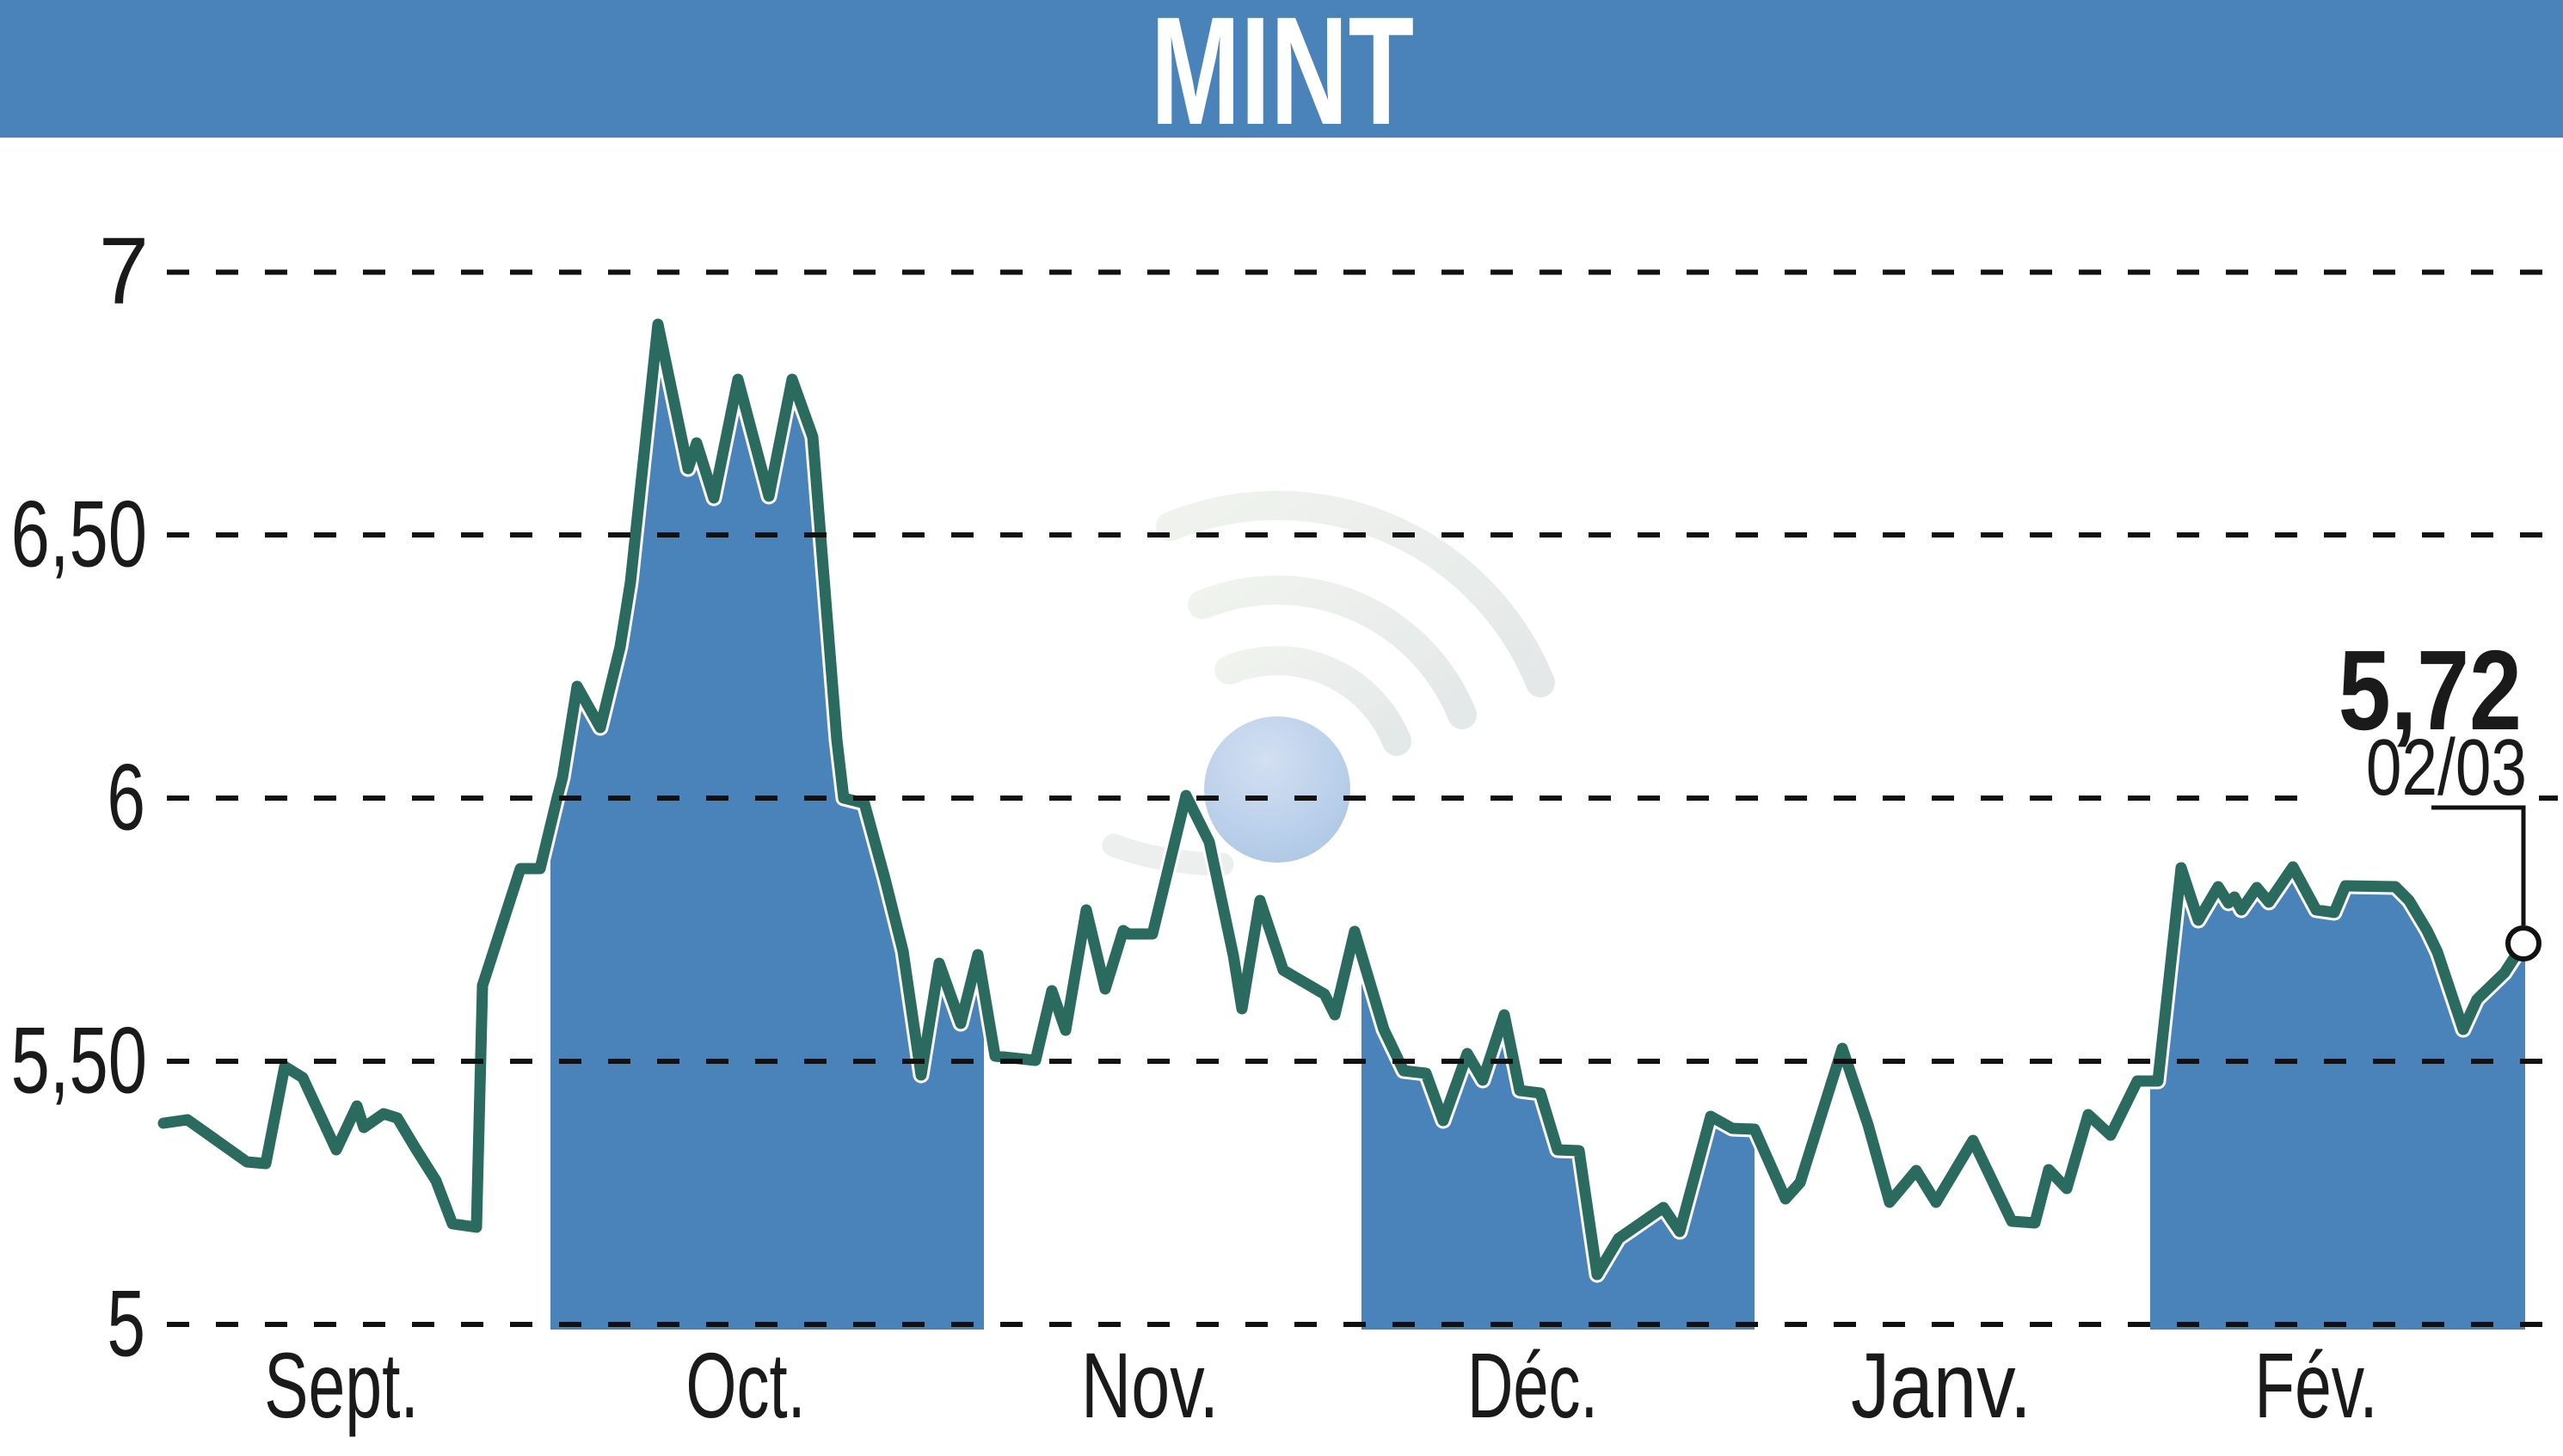 This screenshot has height=1456, width=2563. I want to click on svg-text: Oct., so click(745, 1385).